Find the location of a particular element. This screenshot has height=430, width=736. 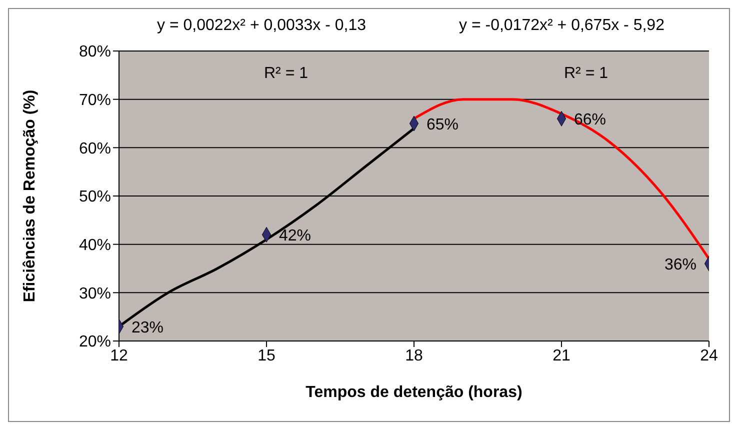

text: y = -0,0172x² + 0,675x - 5,92 is located at coordinates (561, 26).